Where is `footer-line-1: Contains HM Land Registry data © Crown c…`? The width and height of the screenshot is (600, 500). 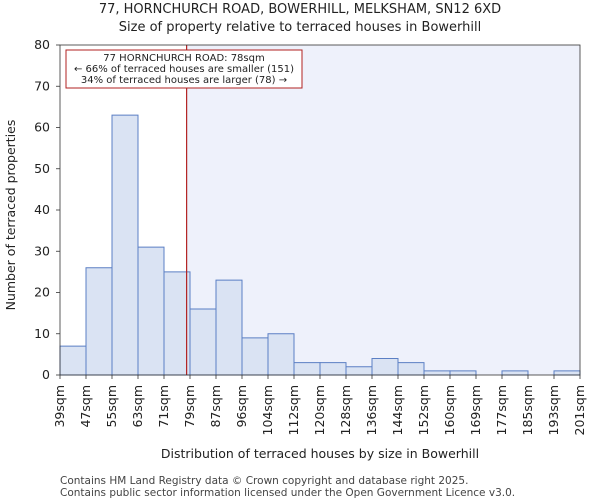 footer-line-1: Contains HM Land Registry data © Crown c… is located at coordinates (264, 481).